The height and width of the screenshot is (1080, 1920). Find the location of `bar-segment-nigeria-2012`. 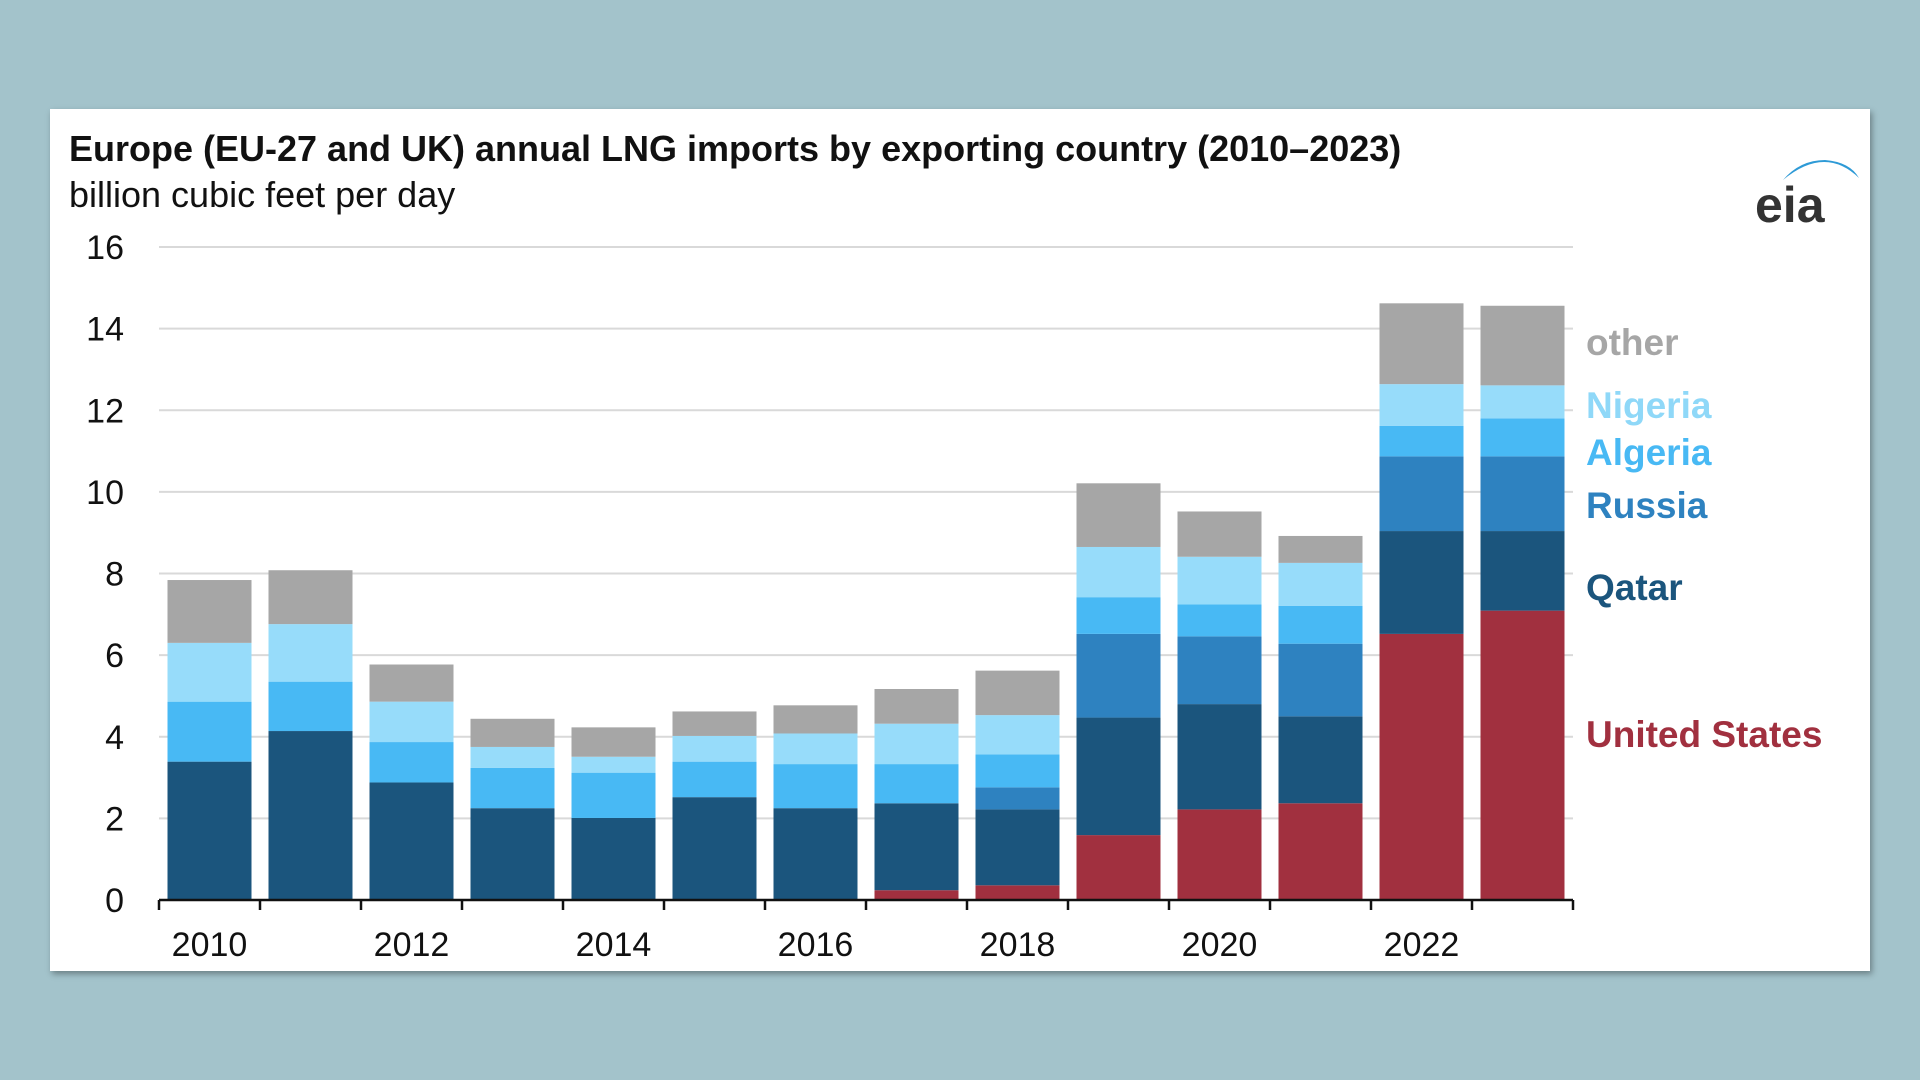

bar-segment-nigeria-2012 is located at coordinates (411, 722).